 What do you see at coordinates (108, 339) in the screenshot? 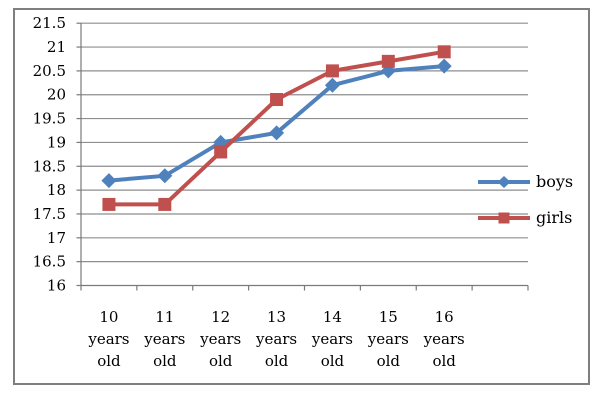
I see `x-category-label: 10 years old` at bounding box center [108, 339].